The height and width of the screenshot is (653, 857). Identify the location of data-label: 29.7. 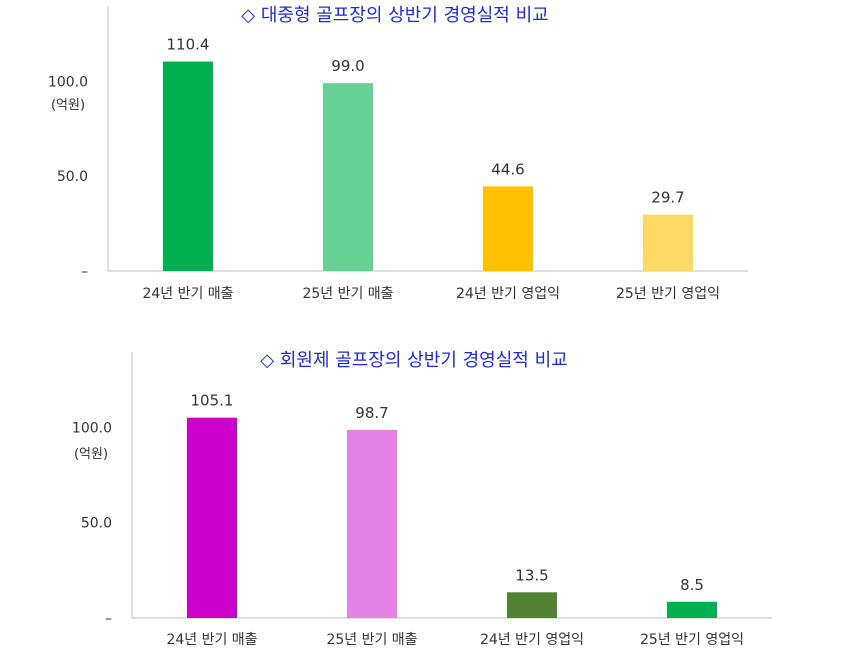
(667, 198).